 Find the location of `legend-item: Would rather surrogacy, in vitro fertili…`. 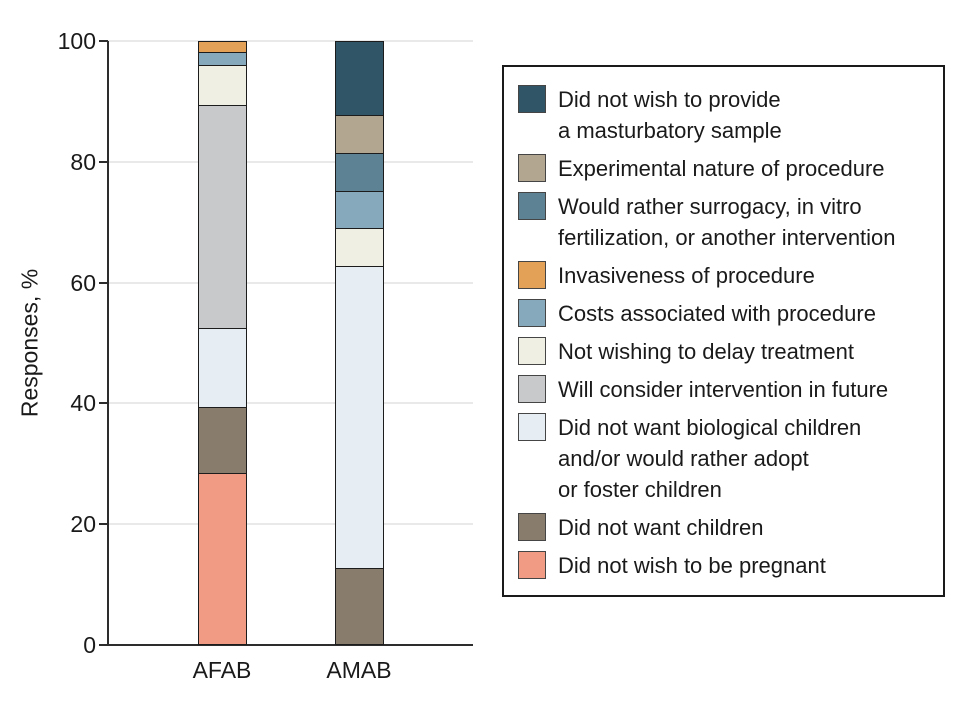

legend-item: Would rather surrogacy, in vitro fertili… is located at coordinates (723, 222).